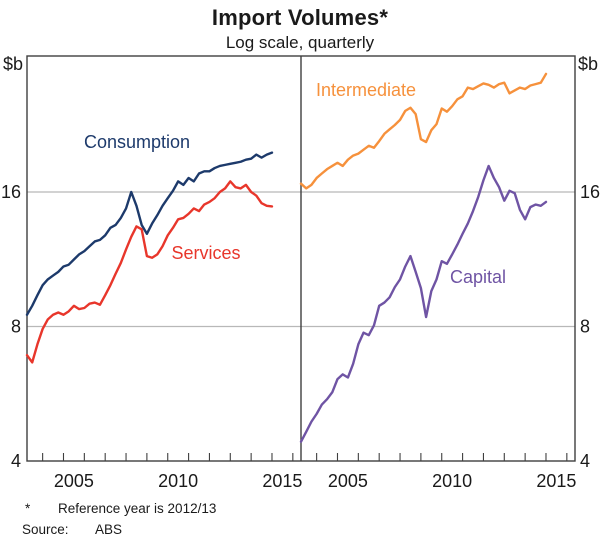 This screenshot has width=600, height=546. What do you see at coordinates (300, 42) in the screenshot?
I see `chart-subtitle: Log scale, quarterly` at bounding box center [300, 42].